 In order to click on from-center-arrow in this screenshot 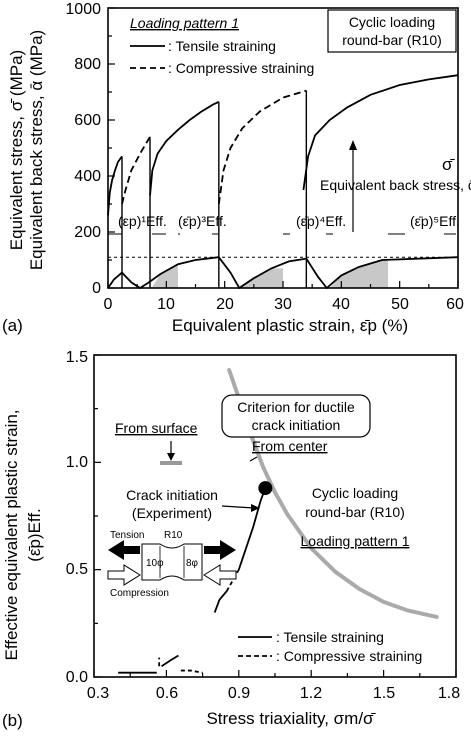, I will do `click(253, 459)`.